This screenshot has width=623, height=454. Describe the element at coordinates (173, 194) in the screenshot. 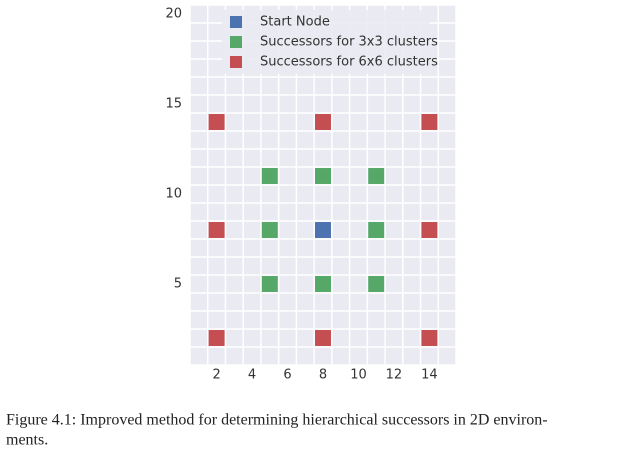

I see `y-tick-label: 10` at that location.